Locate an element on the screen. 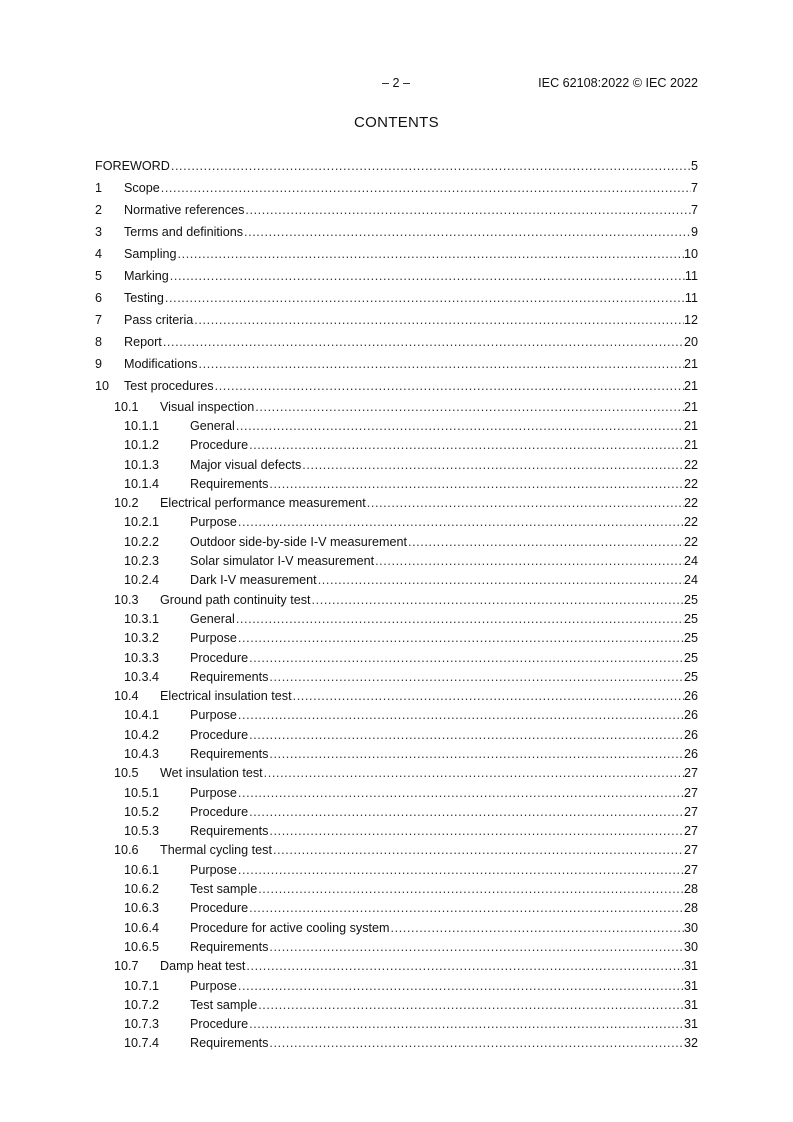 The width and height of the screenshot is (793, 1122). toc-entry-number: 10.2.4 is located at coordinates (142, 580).